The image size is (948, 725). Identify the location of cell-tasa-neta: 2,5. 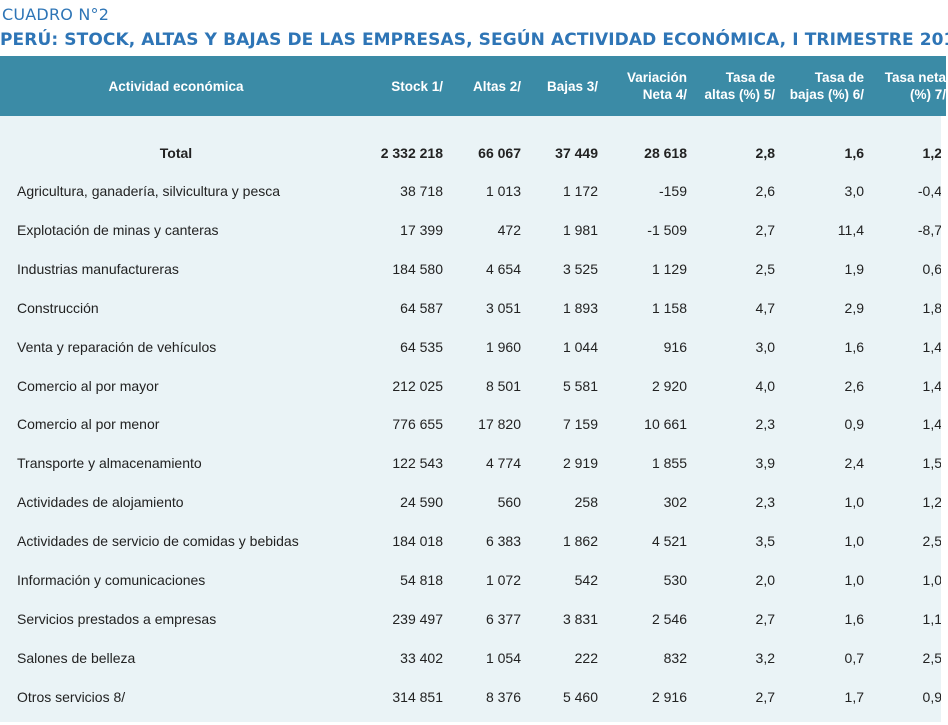
(932, 657).